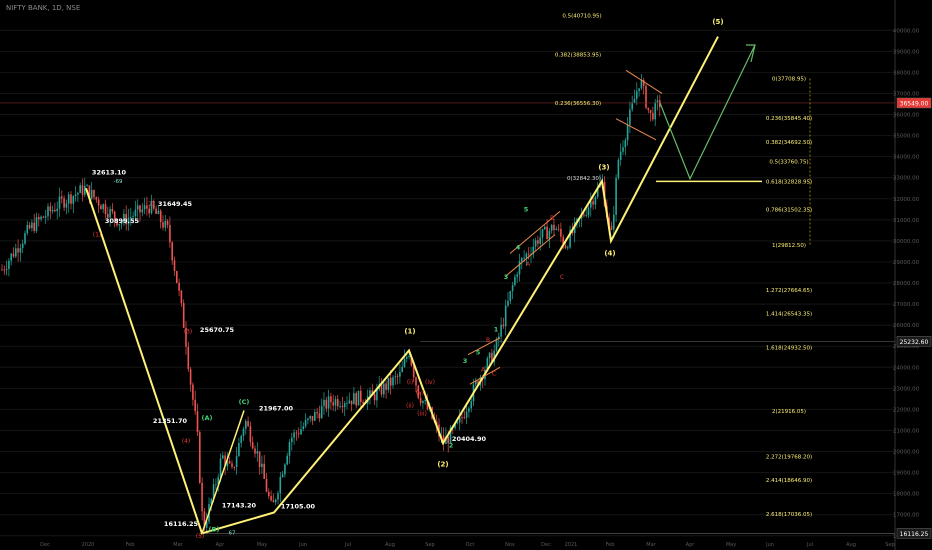 This screenshot has width=932, height=550. I want to click on price-annotation: 30899.55, so click(122, 221).